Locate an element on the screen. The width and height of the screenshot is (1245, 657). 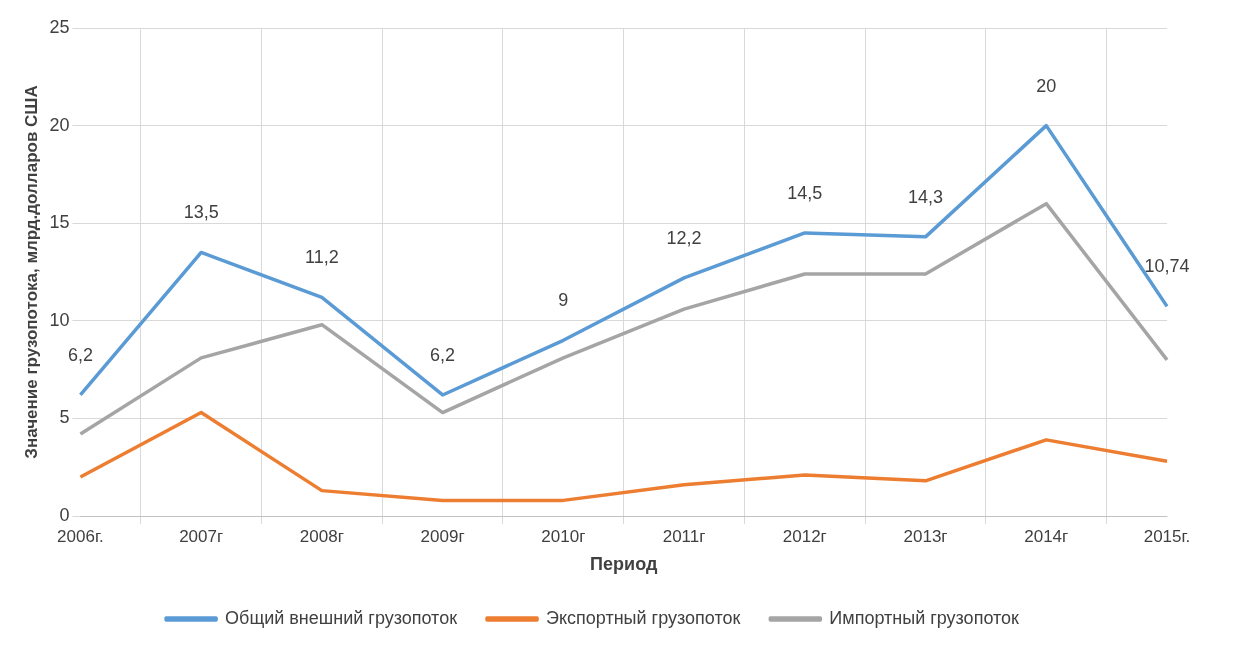
x-tick-label: 2012г is located at coordinates (804, 536).